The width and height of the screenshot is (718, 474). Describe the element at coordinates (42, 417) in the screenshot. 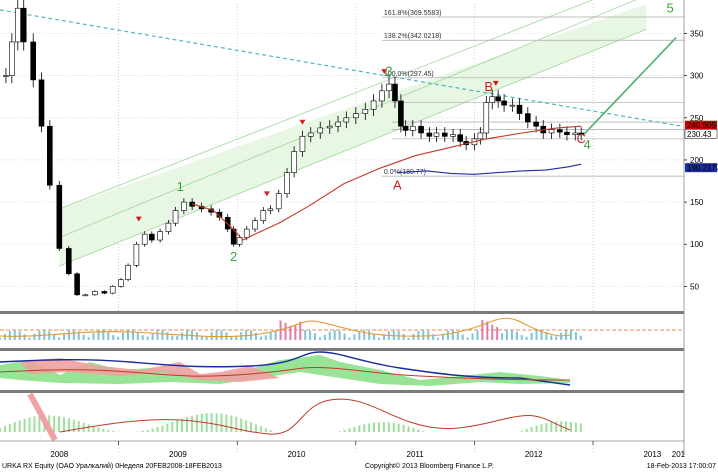

I see `panel3-spike` at that location.